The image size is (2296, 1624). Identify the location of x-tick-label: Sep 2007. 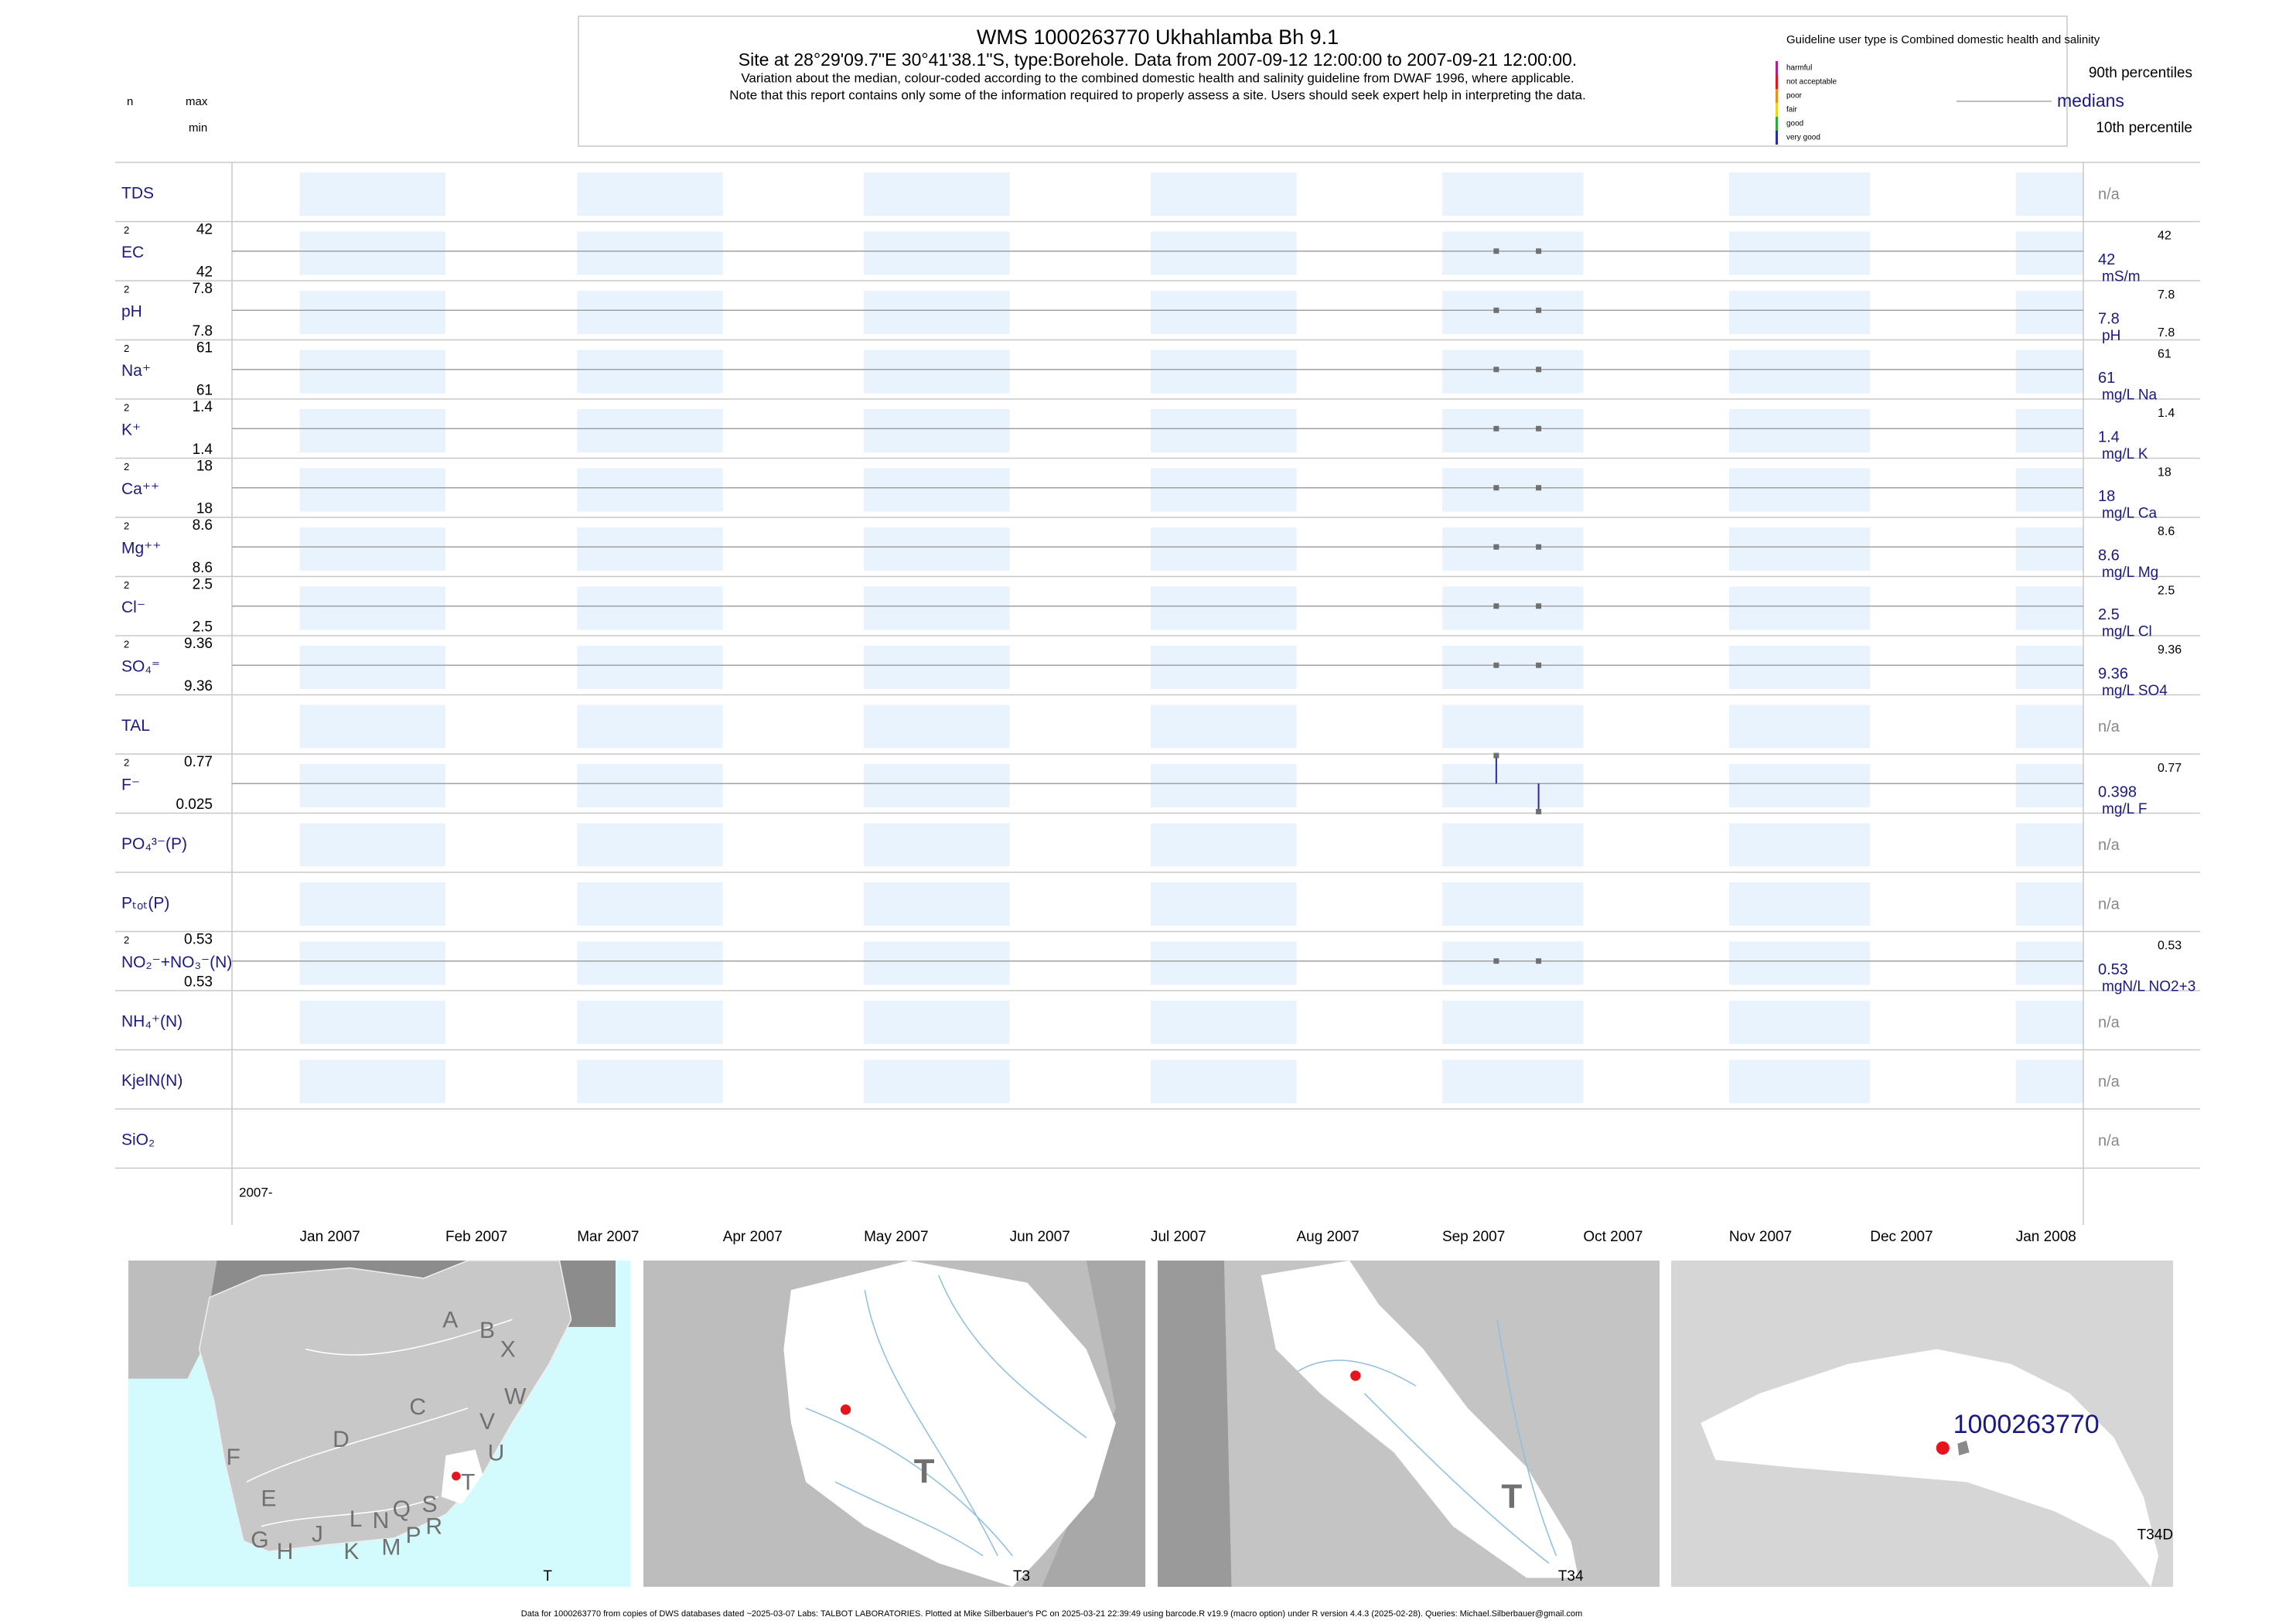
(1473, 1237).